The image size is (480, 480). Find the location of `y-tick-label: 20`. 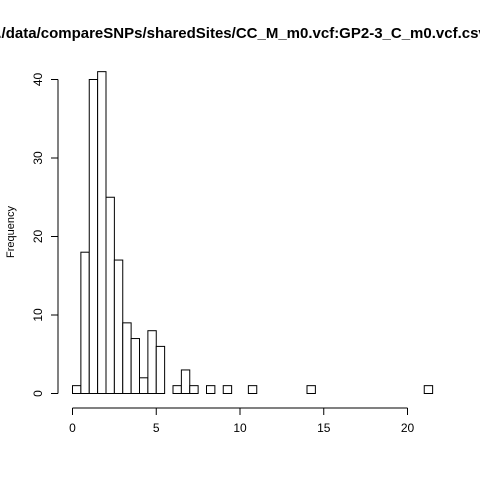

y-tick-label: 20 is located at coordinates (38, 237).